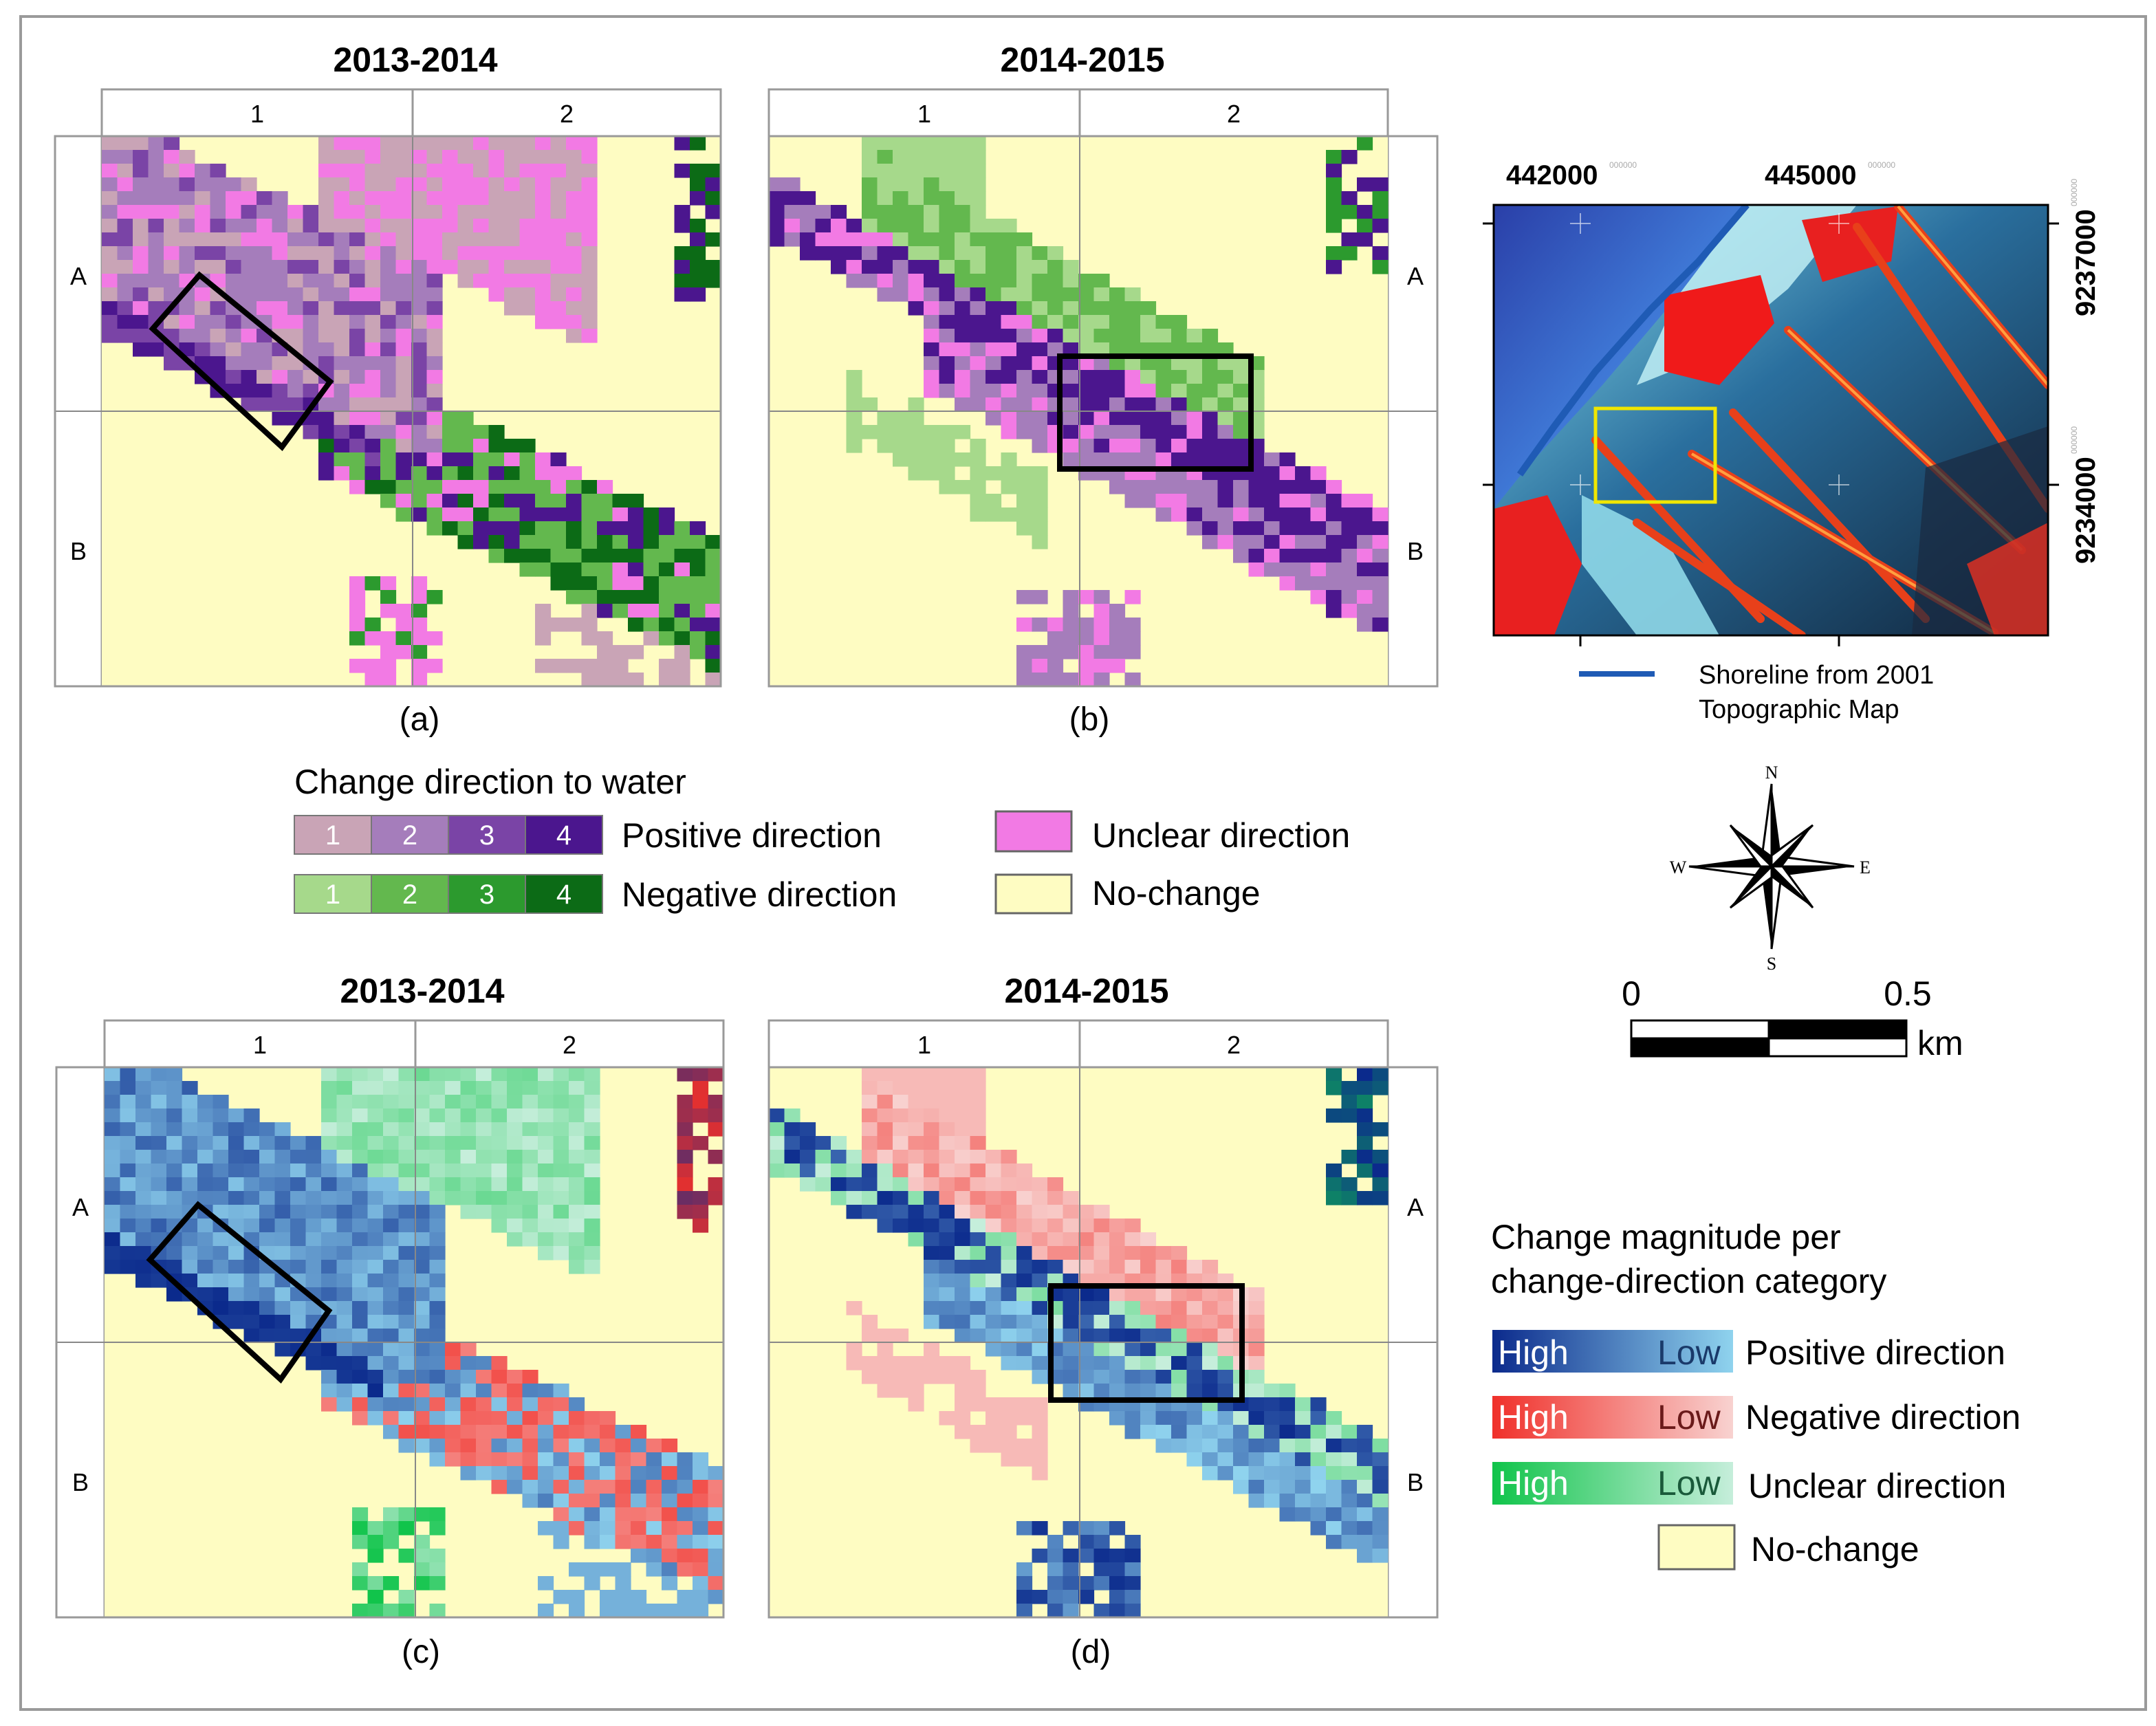 The width and height of the screenshot is (2156, 1726). I want to click on study-area-box, so click(1655, 455).